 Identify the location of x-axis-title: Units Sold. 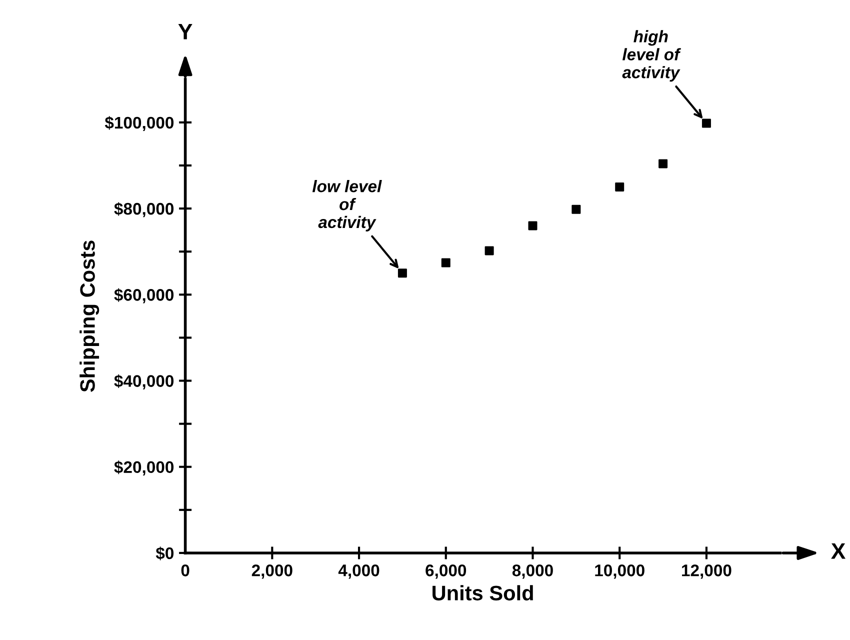
(482, 592).